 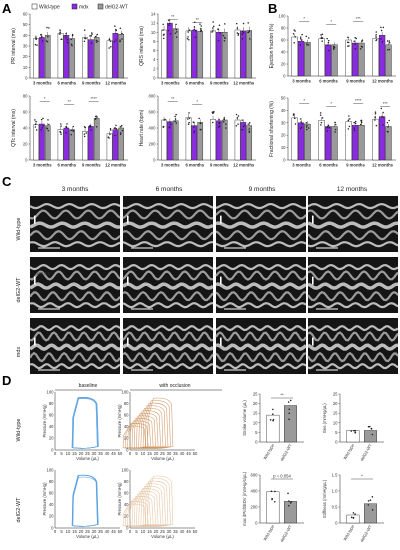 I want to click on pv-y-tick-label: 100, so click(x=51, y=391).